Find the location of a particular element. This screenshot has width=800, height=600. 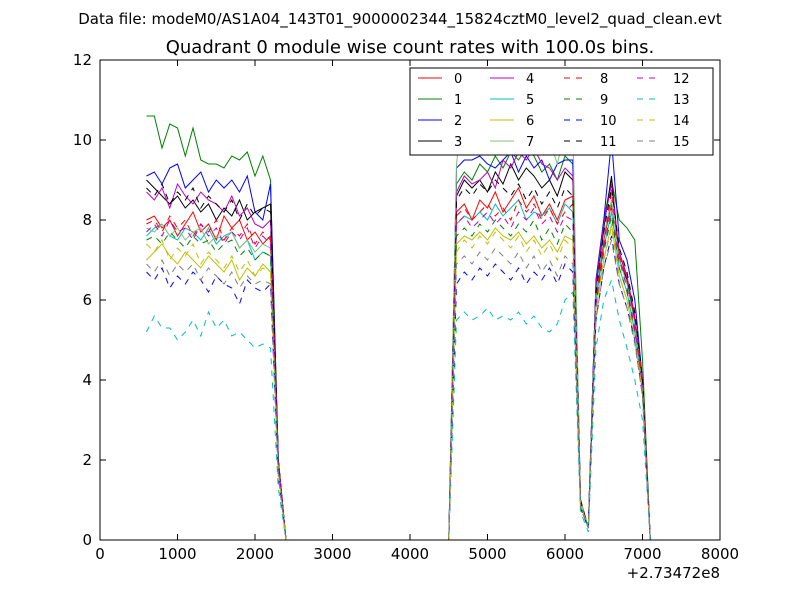

x-tick-label: 0 is located at coordinates (100, 554).